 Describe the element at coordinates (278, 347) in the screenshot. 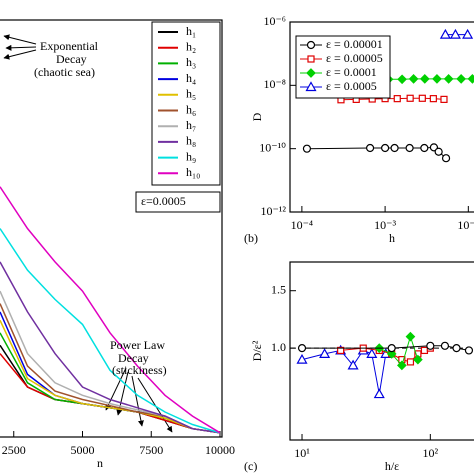

I see `y-tick-label: 1.0` at that location.